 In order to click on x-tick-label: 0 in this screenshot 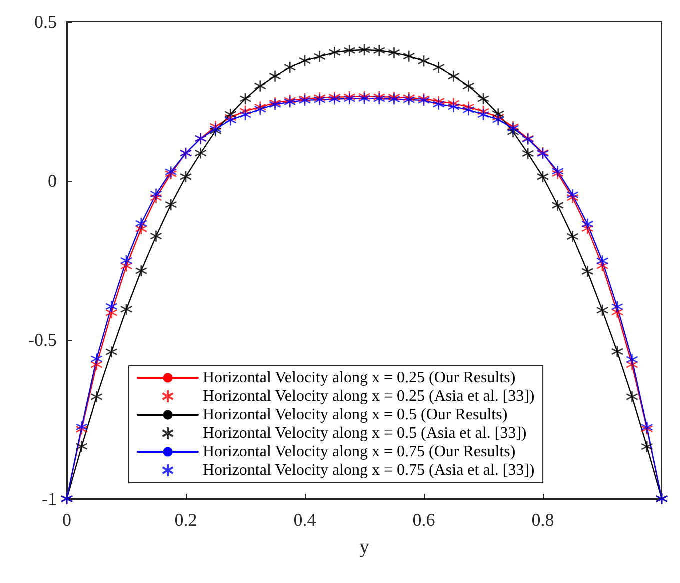, I will do `click(67, 520)`.